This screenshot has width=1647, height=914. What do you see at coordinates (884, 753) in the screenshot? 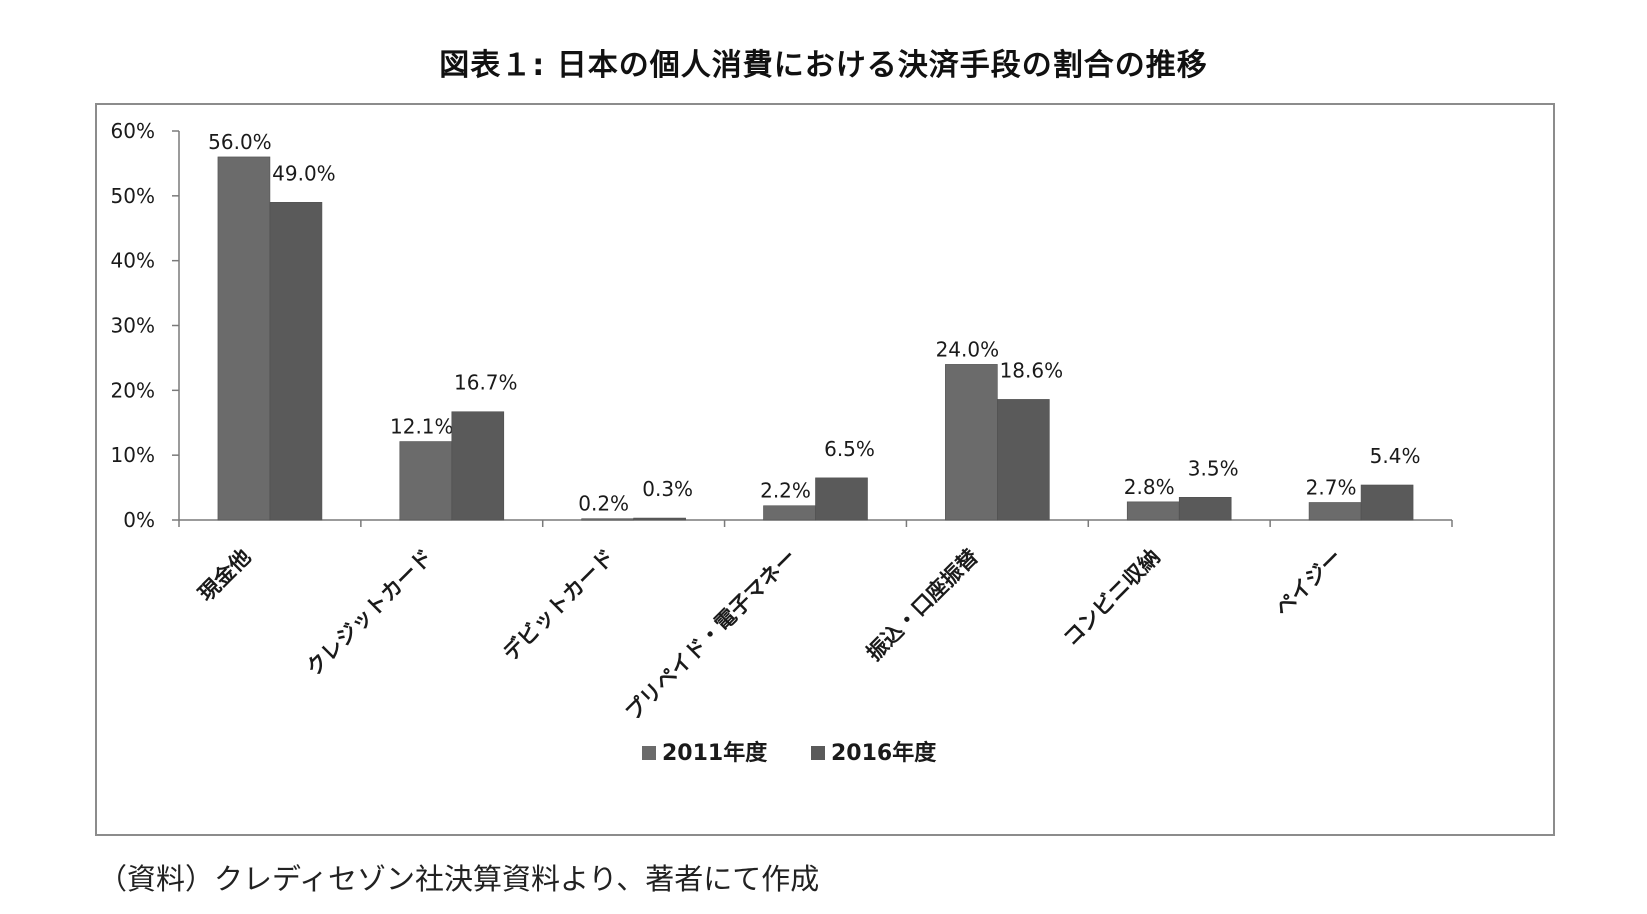
I see `legend-label: 2016年度` at bounding box center [884, 753].